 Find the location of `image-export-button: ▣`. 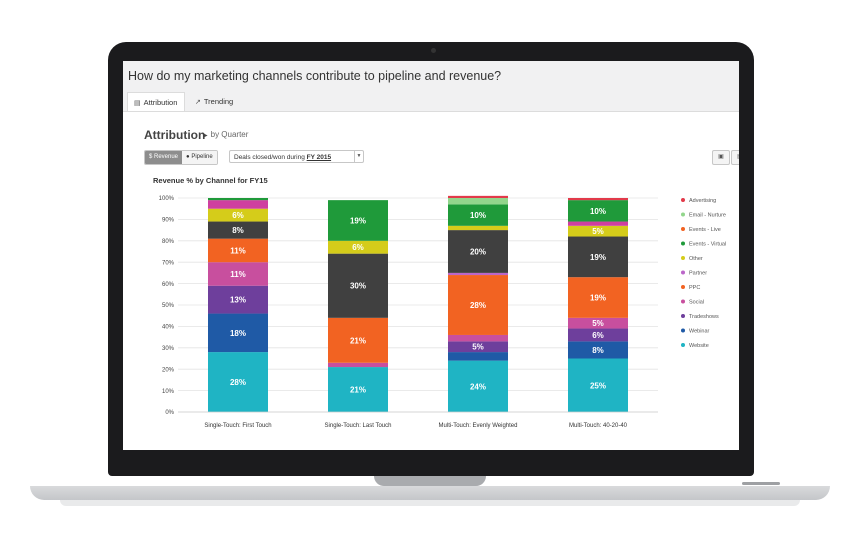

image-export-button: ▣ is located at coordinates (721, 157).